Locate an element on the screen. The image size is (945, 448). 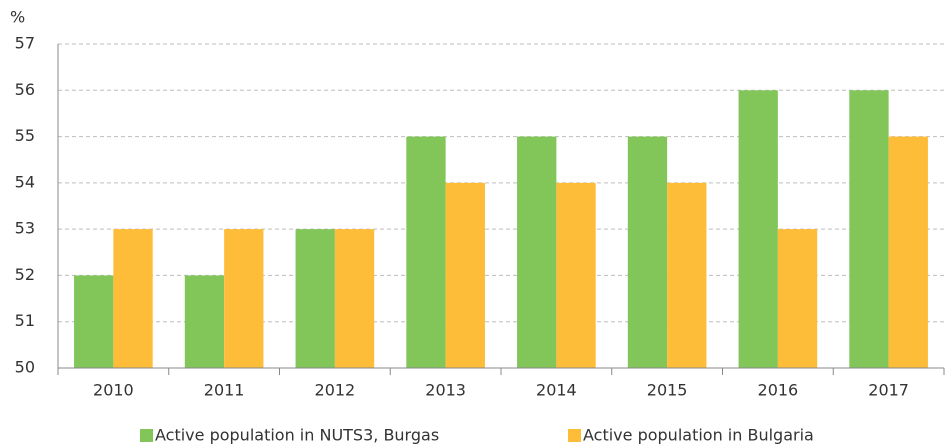
x-tick-label: 2017 is located at coordinates (888, 390).